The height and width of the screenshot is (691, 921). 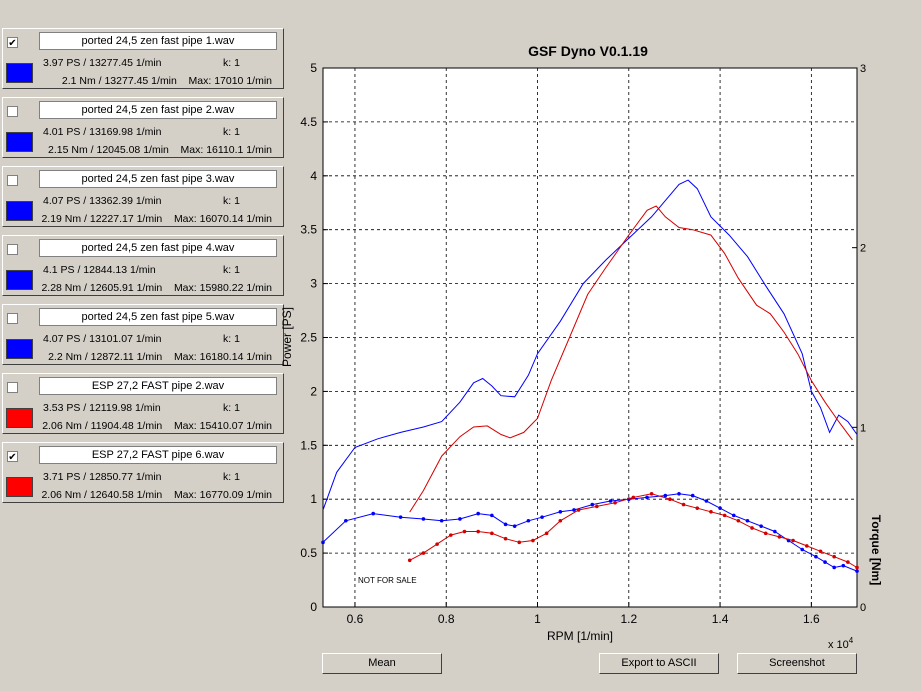 What do you see at coordinates (313, 607) in the screenshot?
I see `y-tick-label-left: 0` at bounding box center [313, 607].